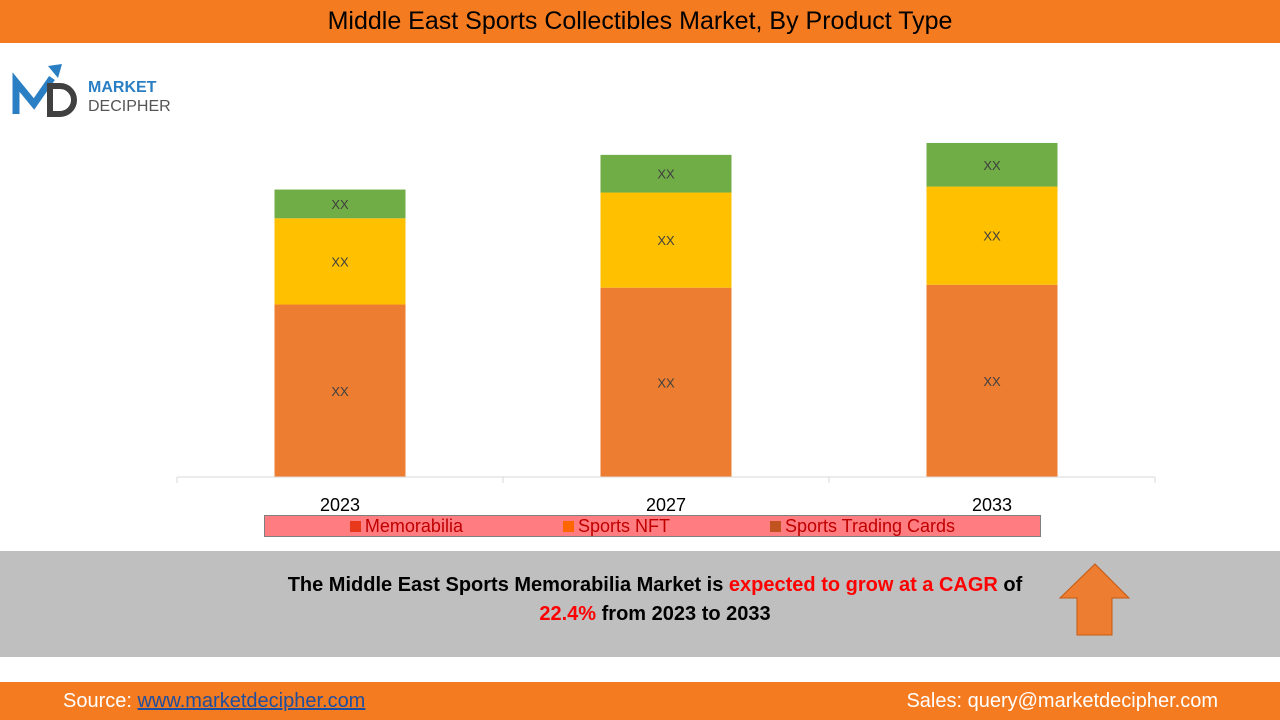  What do you see at coordinates (251, 701) in the screenshot?
I see `source-link: www.marketdecipher.com` at bounding box center [251, 701].